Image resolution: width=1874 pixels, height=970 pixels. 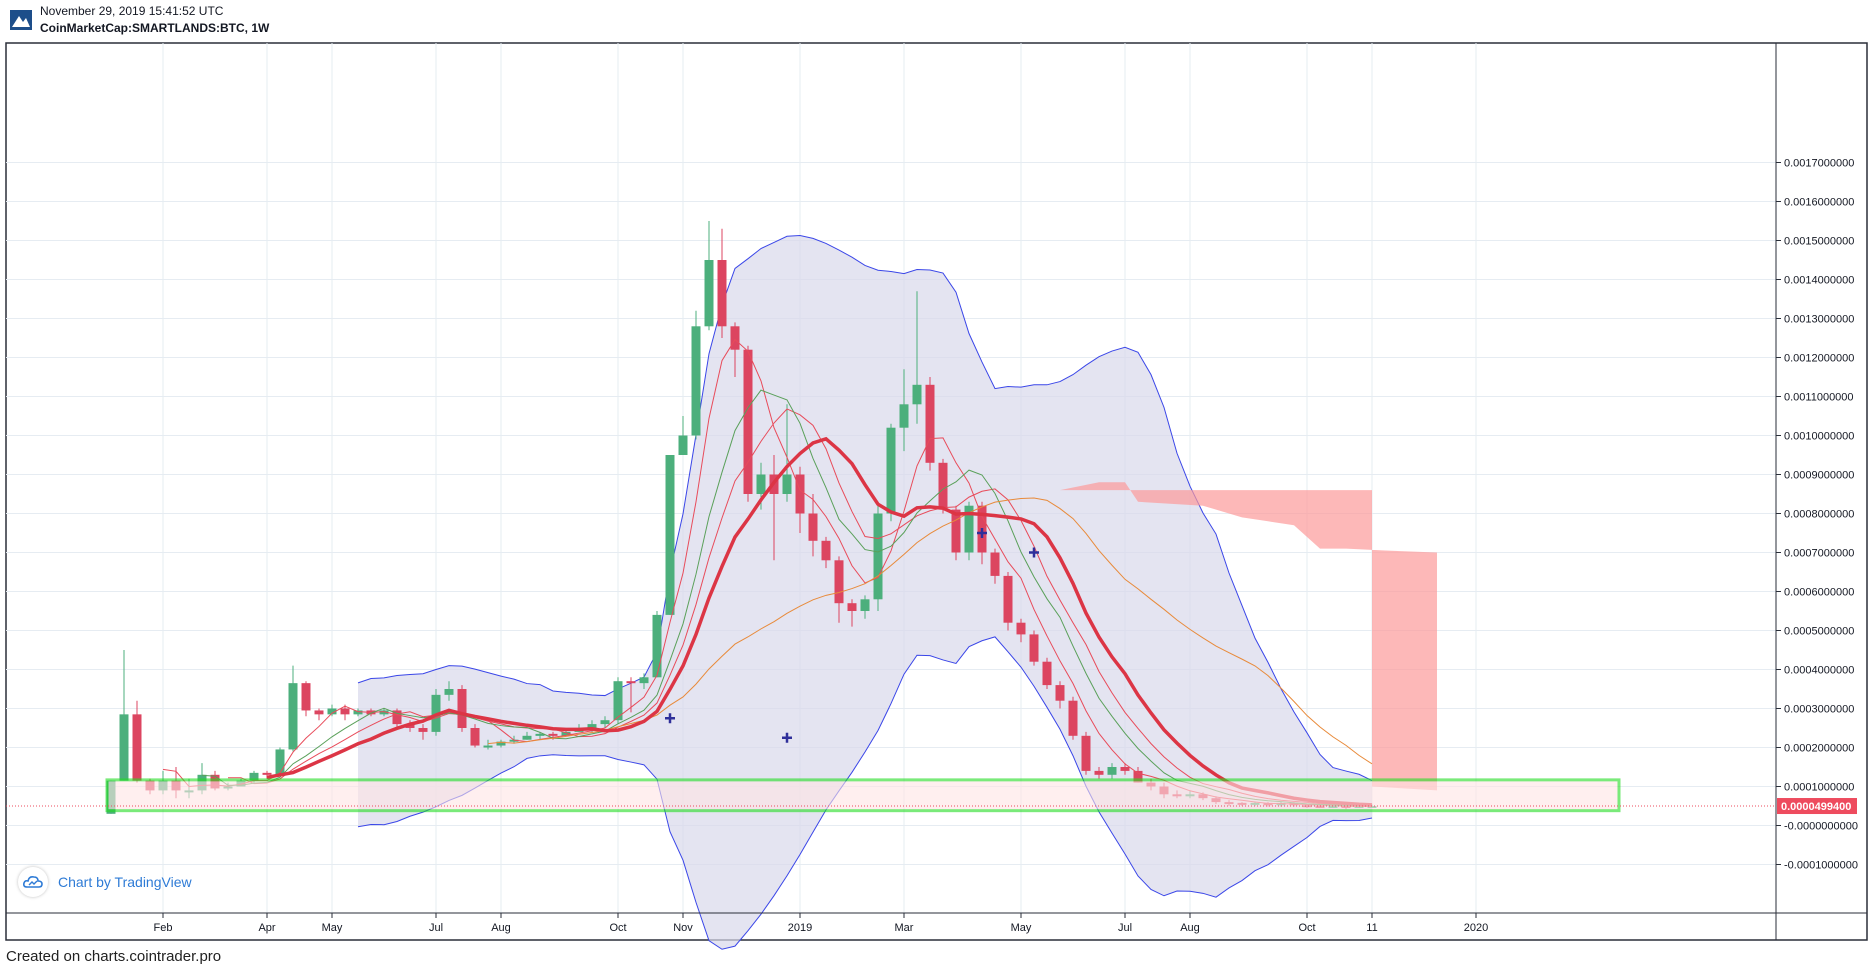 I want to click on y-tick-label: 0.0014000000, so click(x=1819, y=281).